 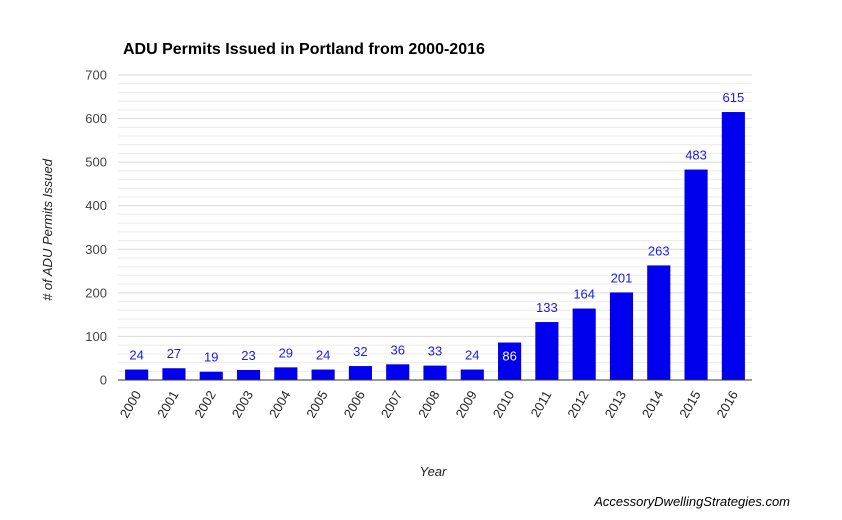 I want to click on data-label-2009: 24, so click(x=472, y=355).